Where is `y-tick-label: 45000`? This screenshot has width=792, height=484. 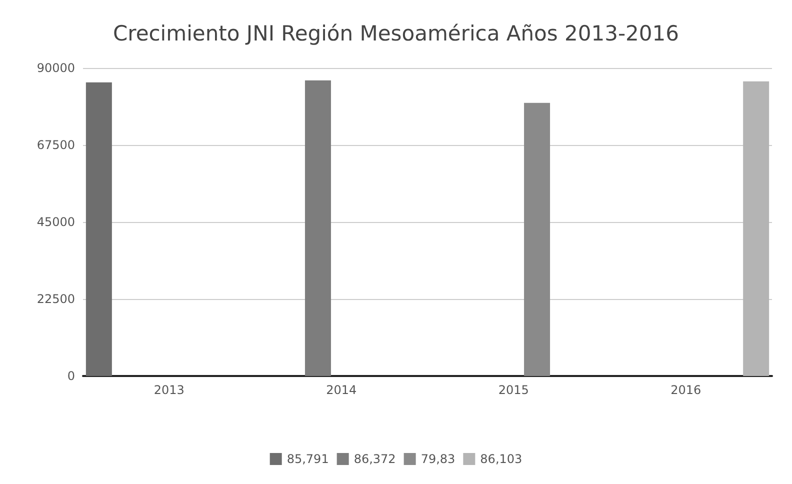
y-tick-label: 45000 is located at coordinates (55, 222).